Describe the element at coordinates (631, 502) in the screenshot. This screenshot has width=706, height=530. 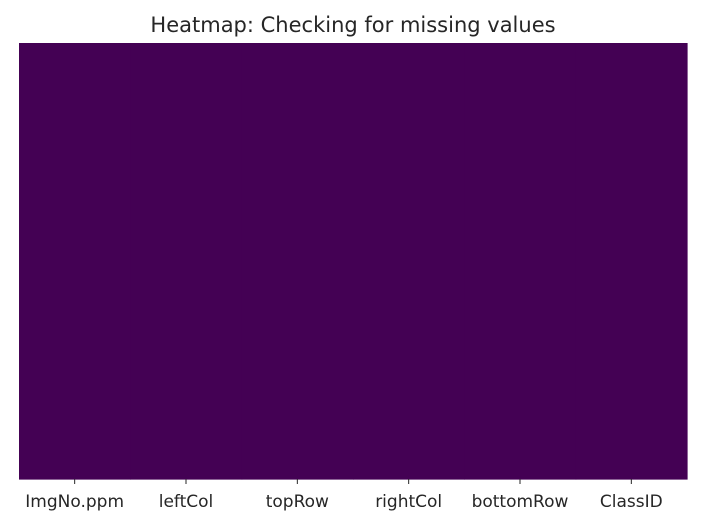
I see `x-tick-label: ClassID` at that location.